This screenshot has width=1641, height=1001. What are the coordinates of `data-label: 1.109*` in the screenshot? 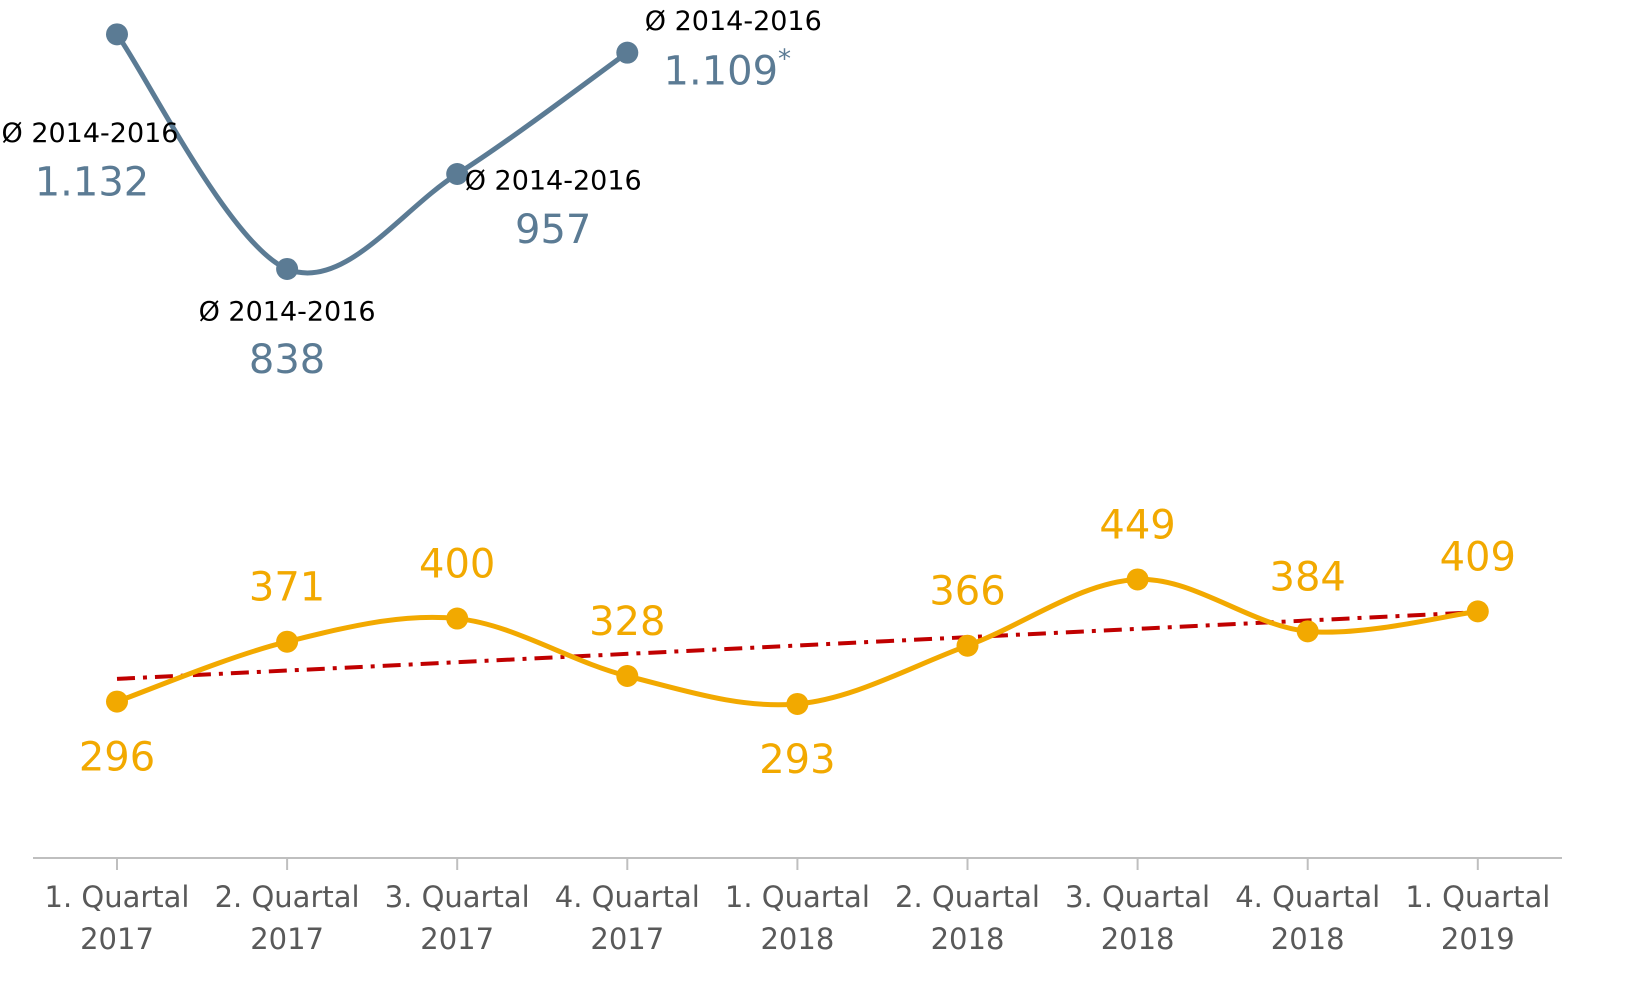 It's located at (728, 69).